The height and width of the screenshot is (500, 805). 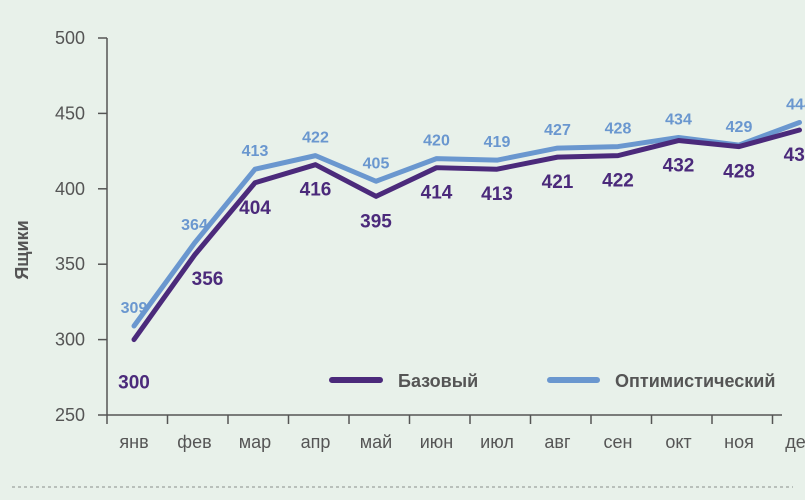 I want to click on x-tick-label: июл, so click(x=497, y=442).